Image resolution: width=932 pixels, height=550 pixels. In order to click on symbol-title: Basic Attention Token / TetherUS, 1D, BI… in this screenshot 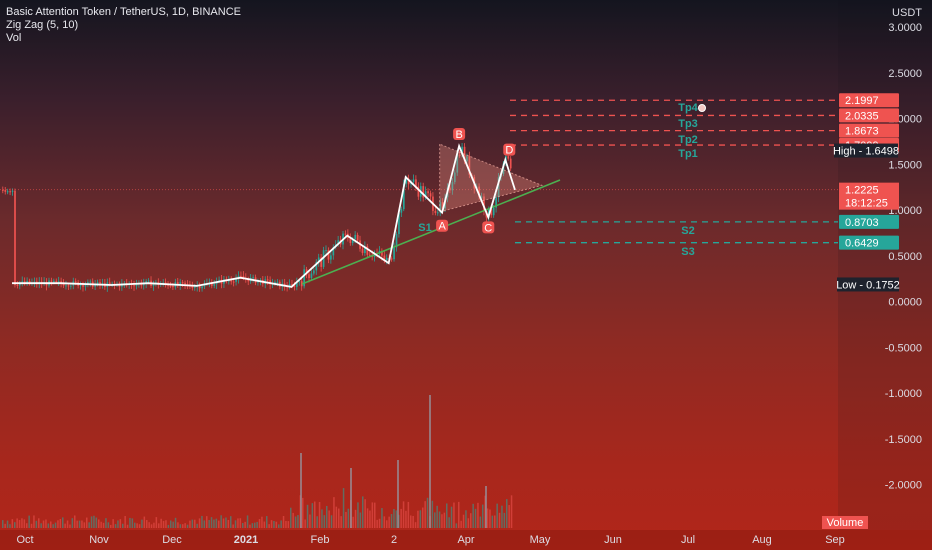, I will do `click(123, 12)`.